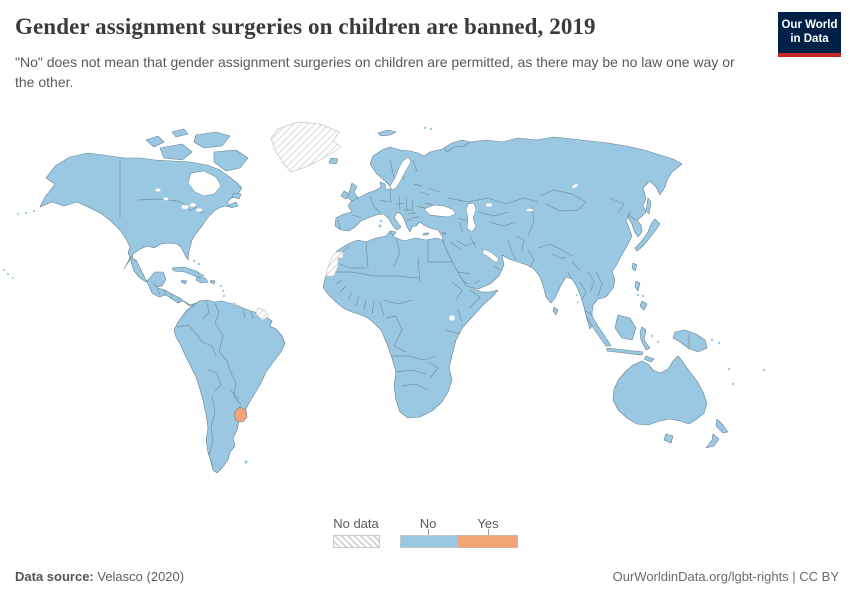  I want to click on region-north-america, so click(141, 230).